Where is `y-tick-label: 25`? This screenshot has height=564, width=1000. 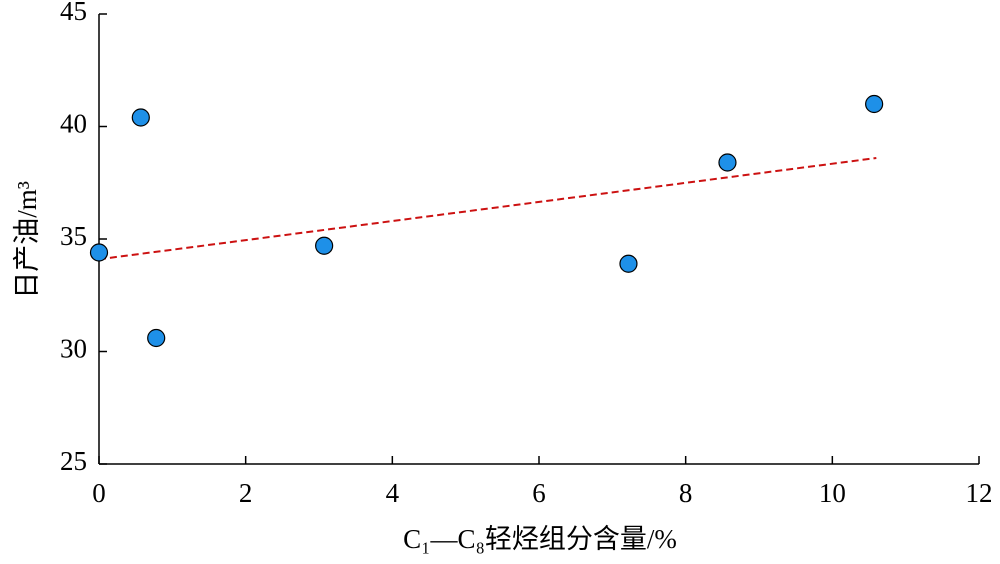 y-tick-label: 25 is located at coordinates (73, 461).